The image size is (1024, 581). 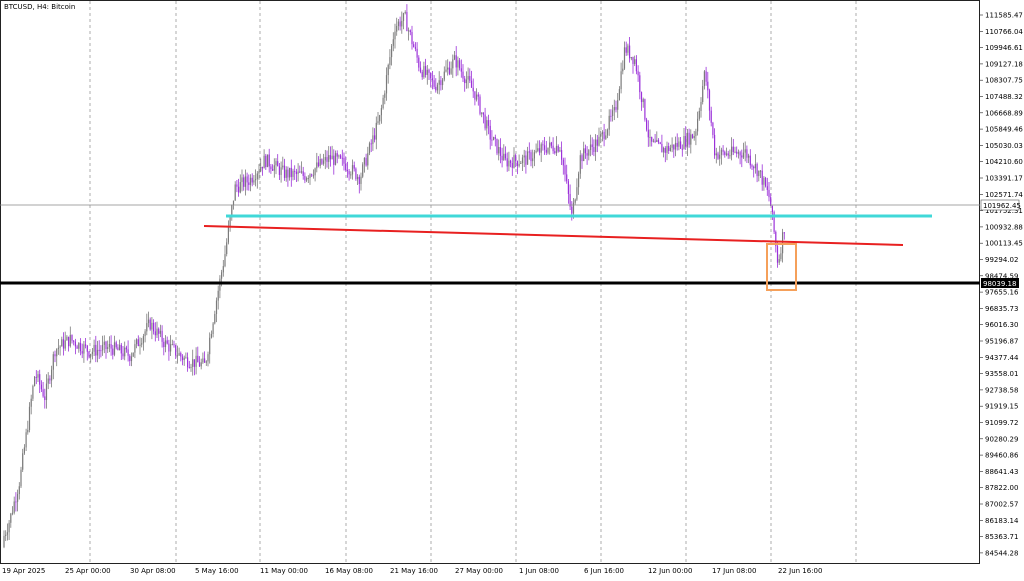 What do you see at coordinates (781, 267) in the screenshot?
I see `orange-highlight-box` at bounding box center [781, 267].